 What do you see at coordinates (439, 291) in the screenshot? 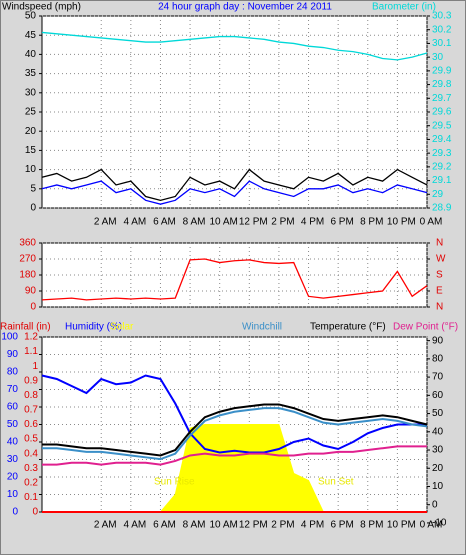
I see `y2-tick-label: E` at bounding box center [439, 291].